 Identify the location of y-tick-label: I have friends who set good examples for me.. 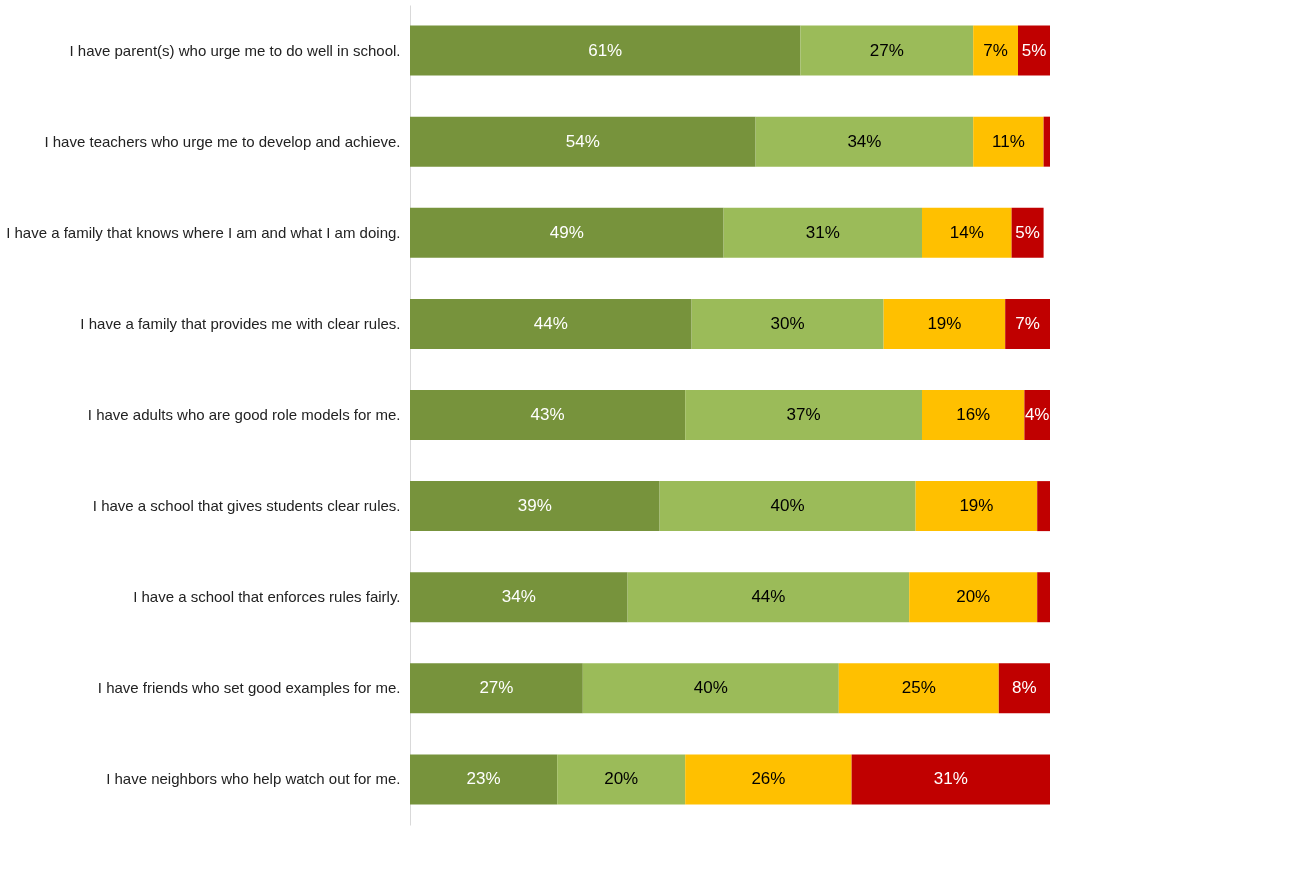
(249, 688).